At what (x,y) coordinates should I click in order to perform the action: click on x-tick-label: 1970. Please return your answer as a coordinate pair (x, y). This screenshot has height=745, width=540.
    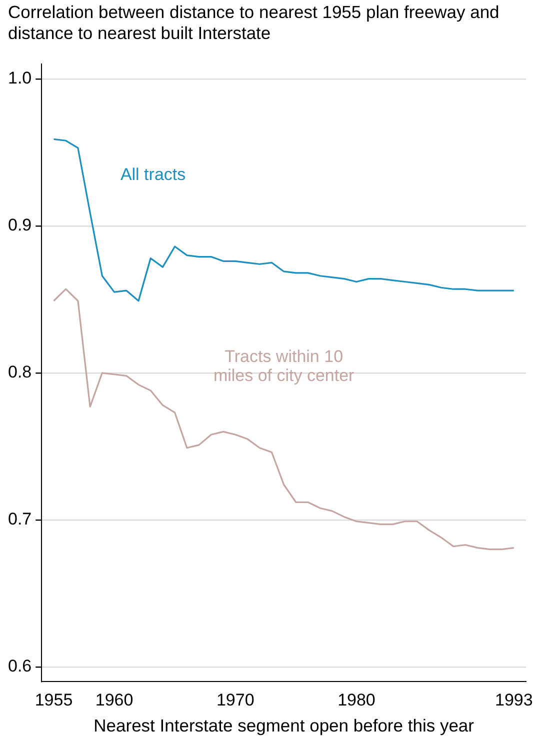
    Looking at the image, I should click on (235, 700).